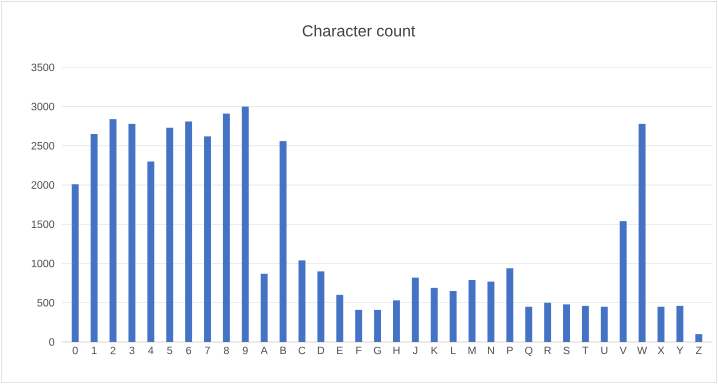 This screenshot has width=718, height=384. What do you see at coordinates (42, 68) in the screenshot?
I see `y-tick-label: 3500` at bounding box center [42, 68].